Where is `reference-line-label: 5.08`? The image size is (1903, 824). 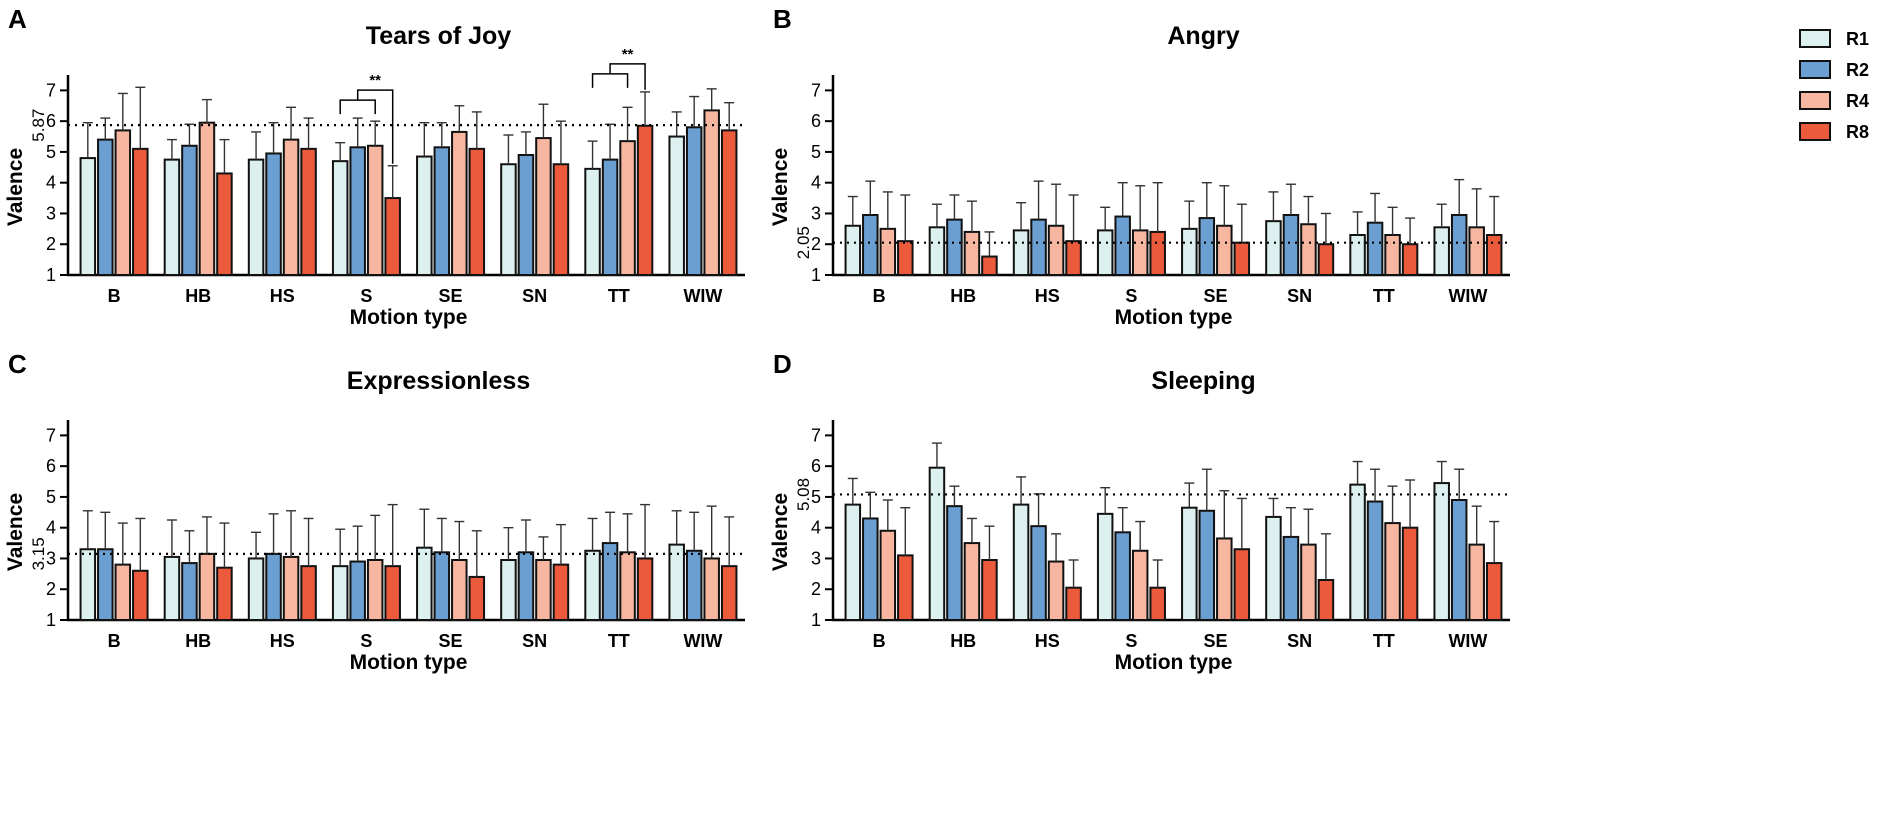
reference-line-label: 5.08 is located at coordinates (803, 494).